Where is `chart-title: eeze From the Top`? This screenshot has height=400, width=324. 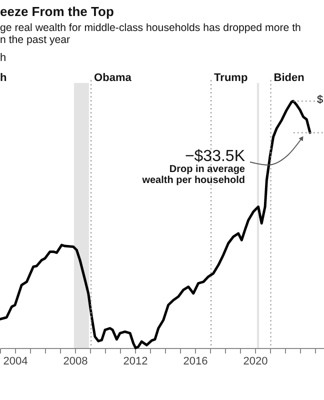
chart-title: eeze From the Top is located at coordinates (57, 11).